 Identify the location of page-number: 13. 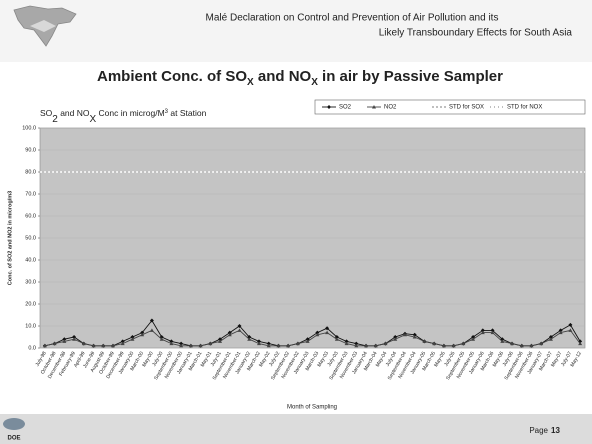
(555, 430).